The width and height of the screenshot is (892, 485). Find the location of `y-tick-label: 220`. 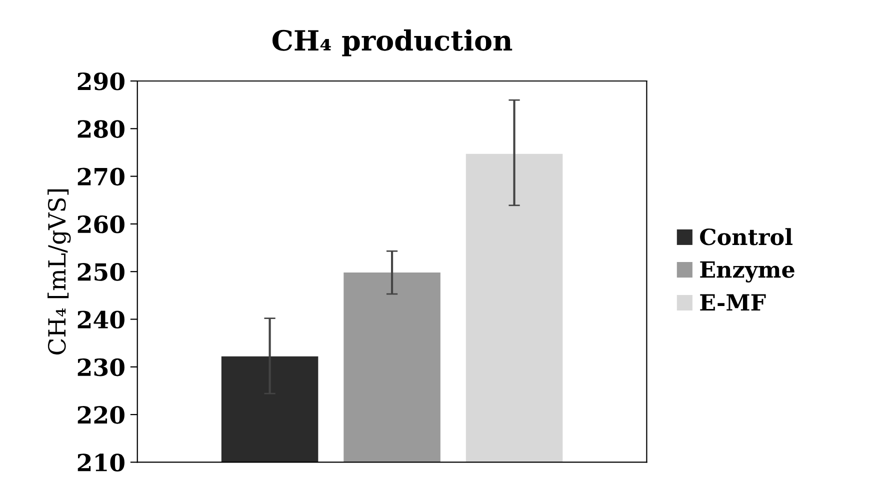

y-tick-label: 220 is located at coordinates (101, 415).